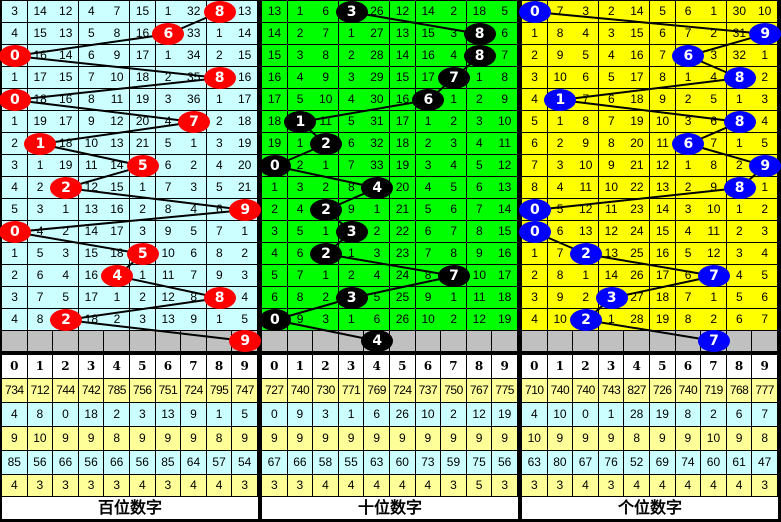  Describe the element at coordinates (663, 415) in the screenshot. I see `stat-cell: 19` at that location.